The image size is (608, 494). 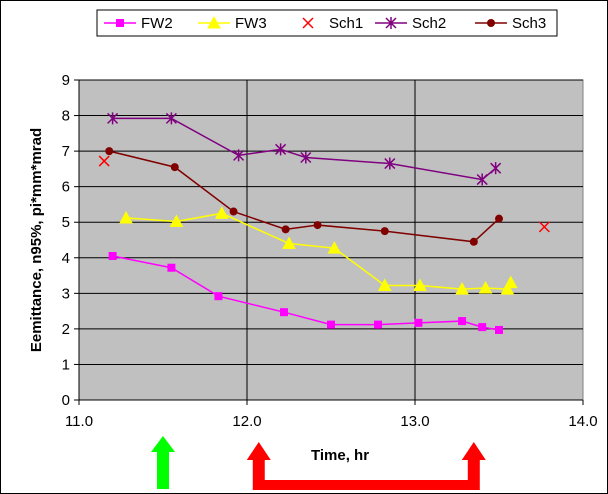 I want to click on y-tick-label: 4, so click(x=66, y=258).